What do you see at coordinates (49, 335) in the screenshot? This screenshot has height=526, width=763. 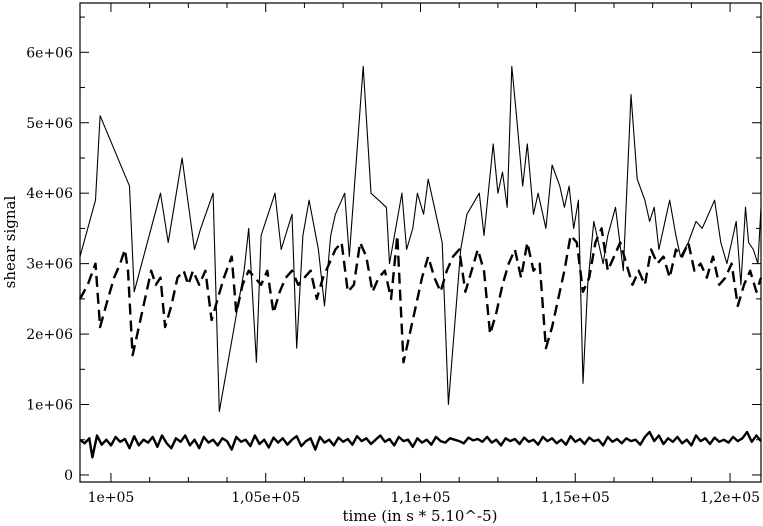 I see `y-tick-label: 2e+06` at bounding box center [49, 335].